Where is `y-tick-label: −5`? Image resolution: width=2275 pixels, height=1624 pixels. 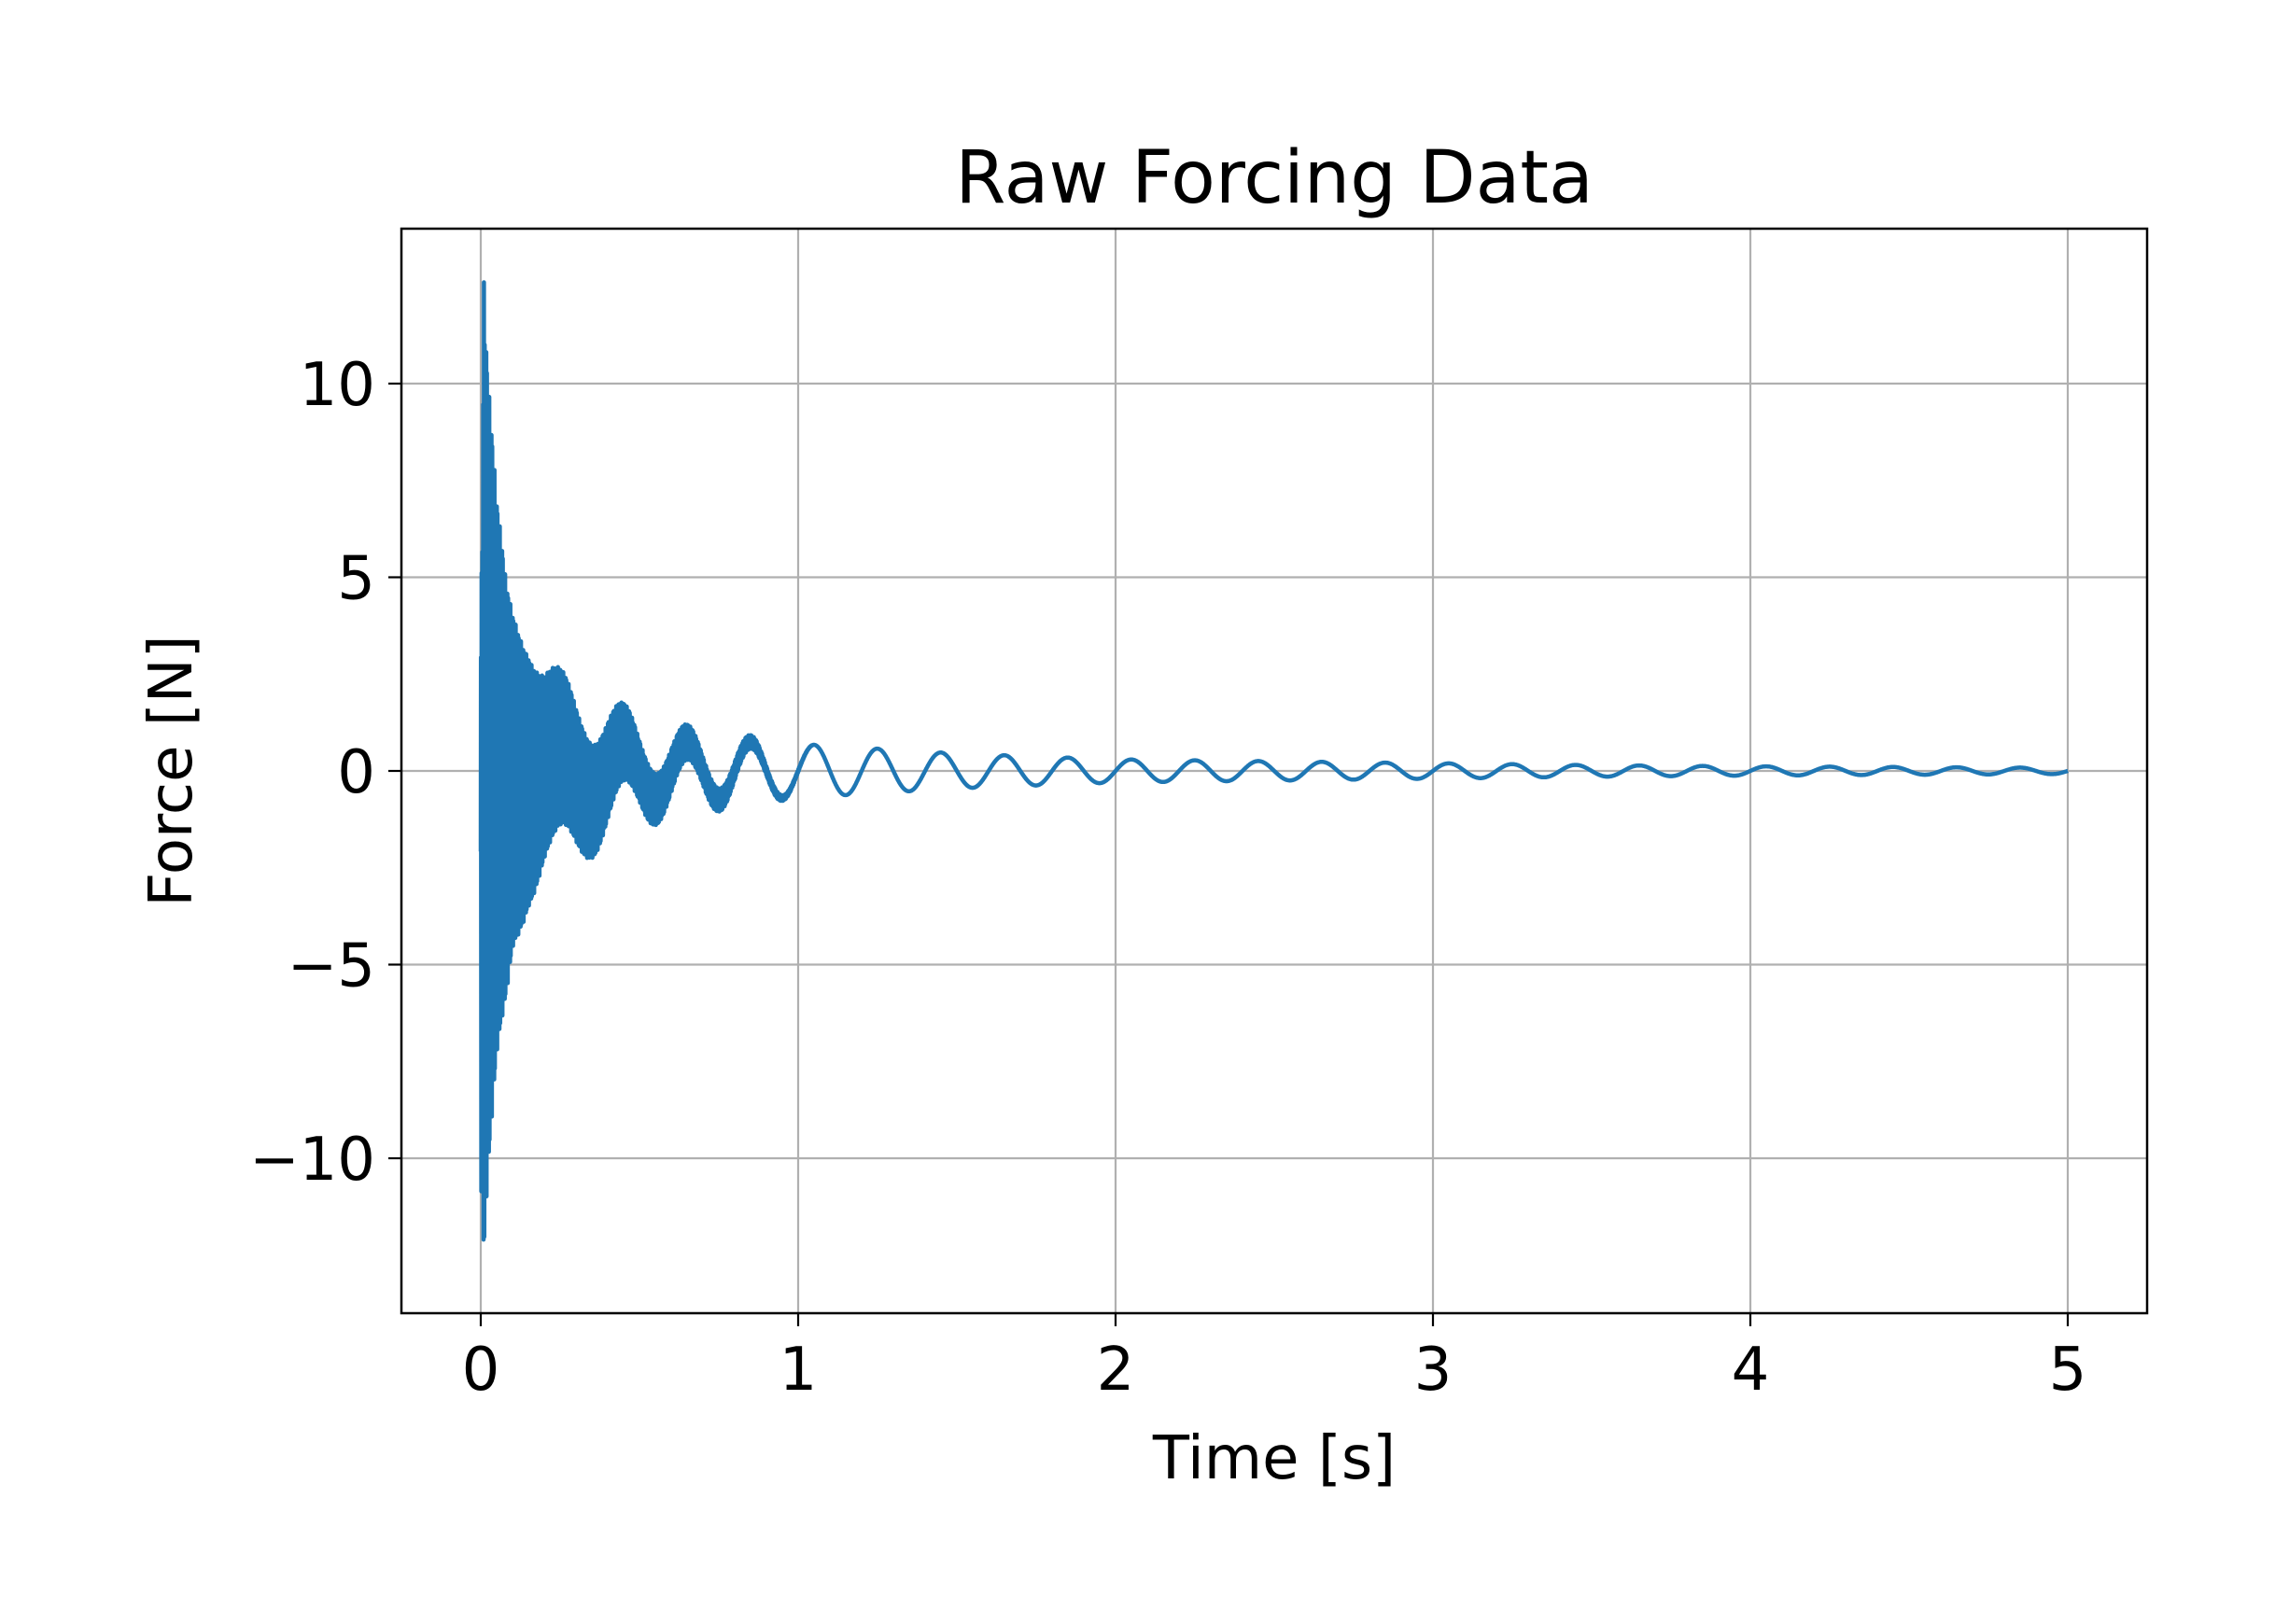 y-tick-label: −5 is located at coordinates (332, 966).